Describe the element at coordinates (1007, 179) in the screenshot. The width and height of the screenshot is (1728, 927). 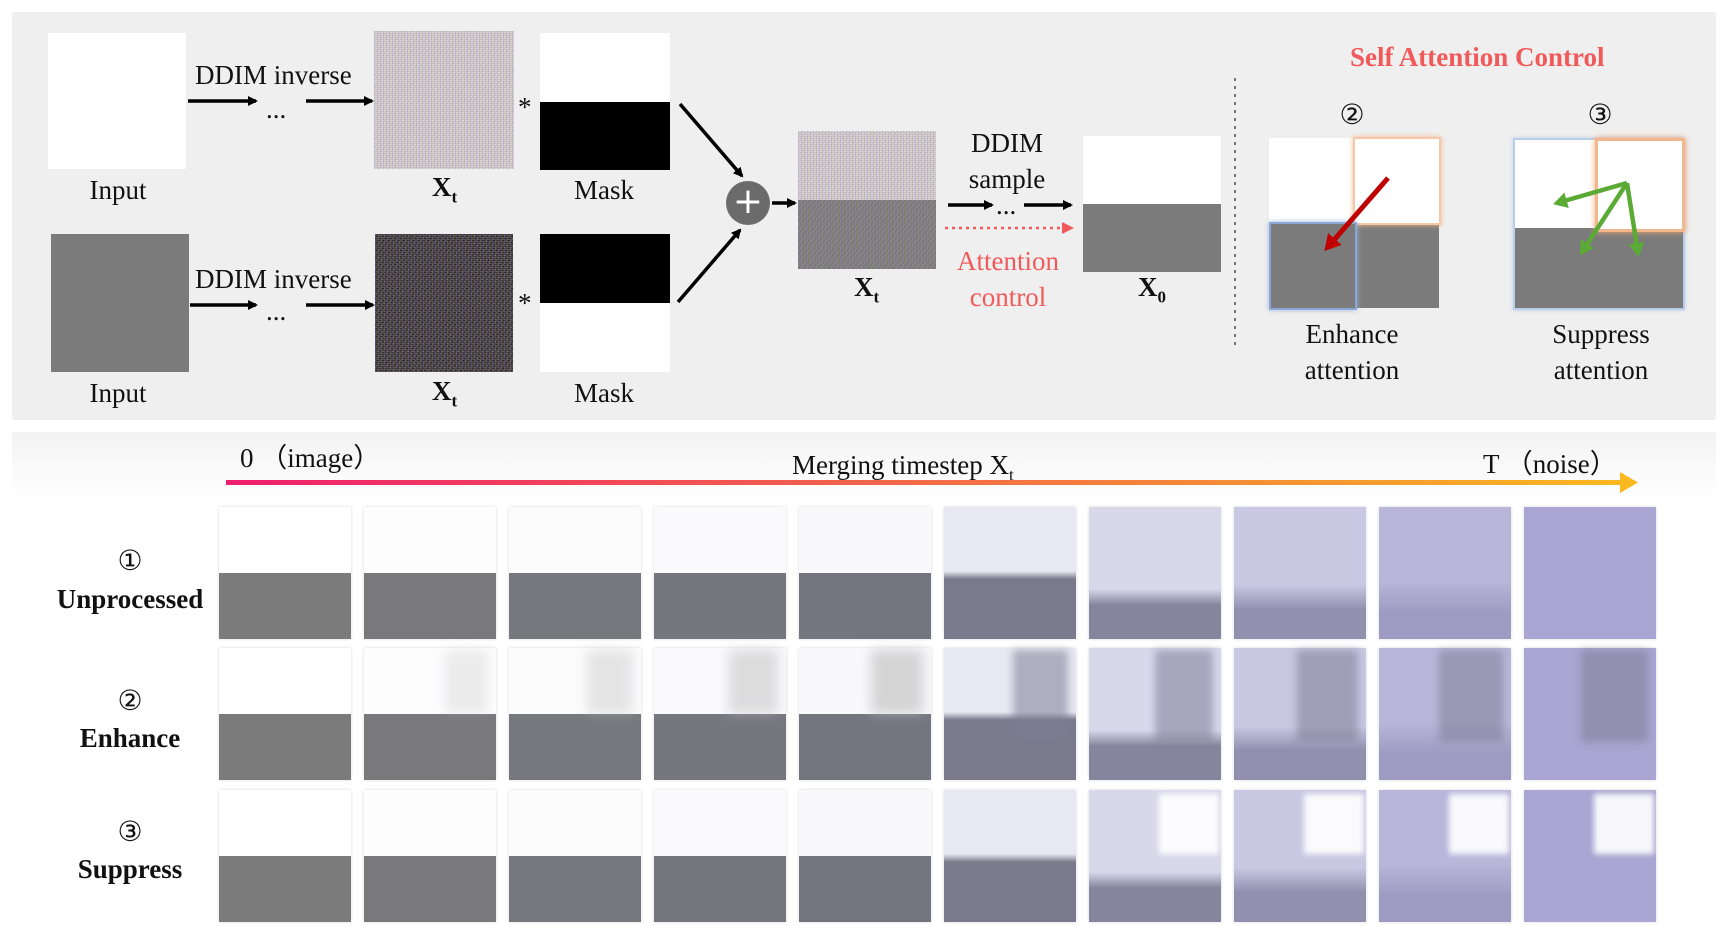
I see `ddim-sample-label-2: sample` at that location.